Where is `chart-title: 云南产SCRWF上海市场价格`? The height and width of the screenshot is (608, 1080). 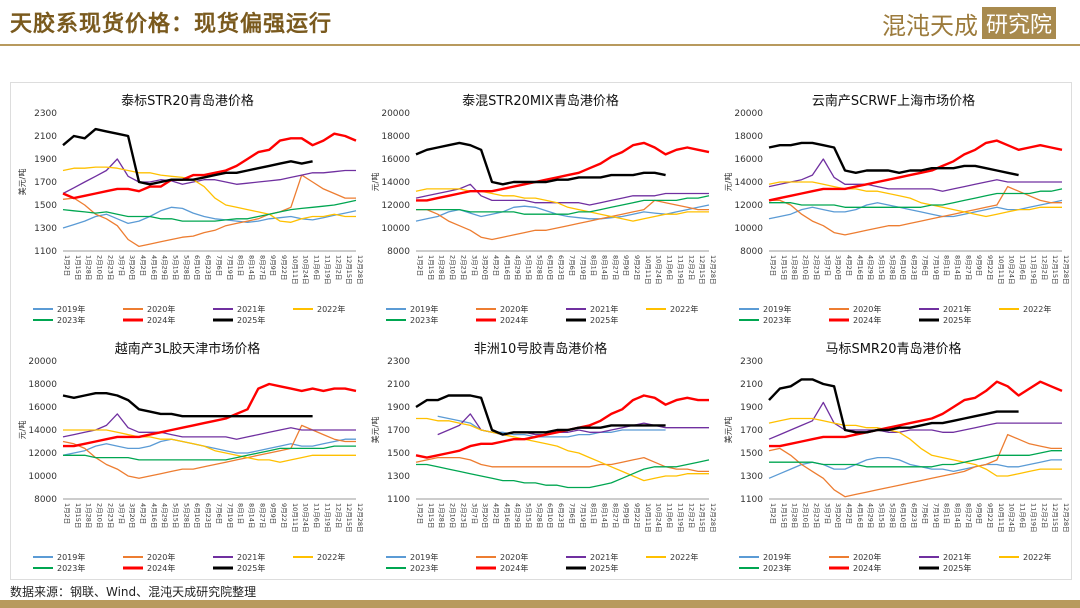 chart-title: 云南产SCRWF上海市场价格 is located at coordinates (893, 101).